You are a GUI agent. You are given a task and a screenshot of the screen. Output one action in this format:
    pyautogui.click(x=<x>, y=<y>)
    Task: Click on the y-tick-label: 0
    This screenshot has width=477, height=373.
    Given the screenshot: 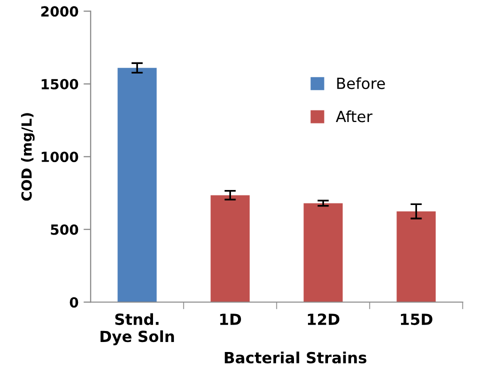 What is the action you would take?
    pyautogui.click(x=74, y=302)
    